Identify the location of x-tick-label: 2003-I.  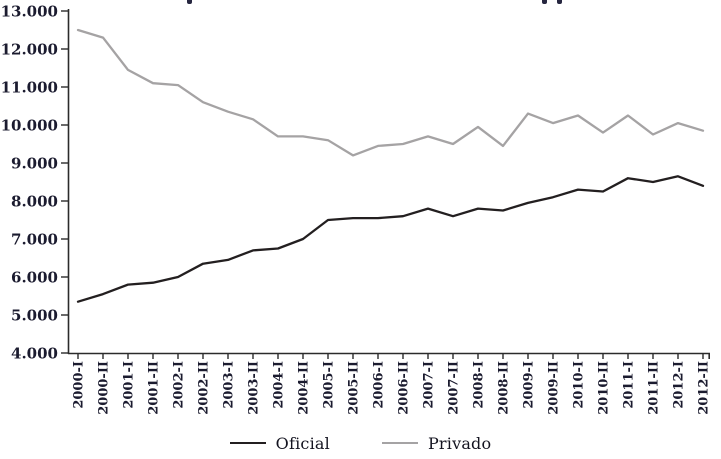
(229, 385).